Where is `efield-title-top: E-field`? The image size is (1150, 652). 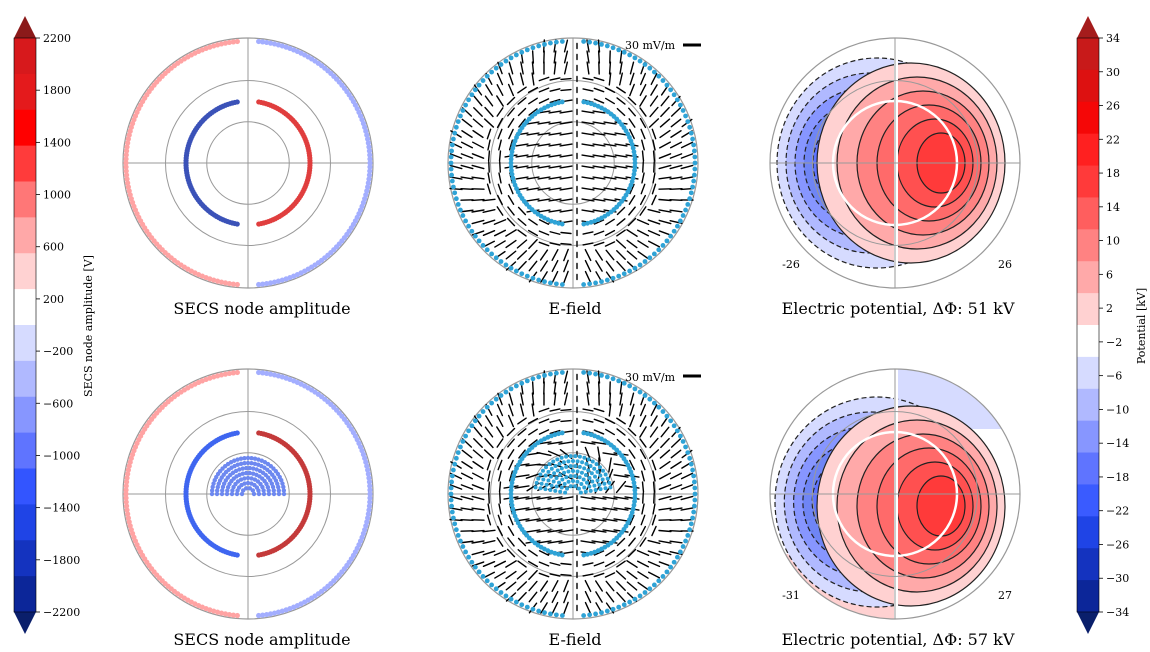 efield-title-top: E-field is located at coordinates (575, 308).